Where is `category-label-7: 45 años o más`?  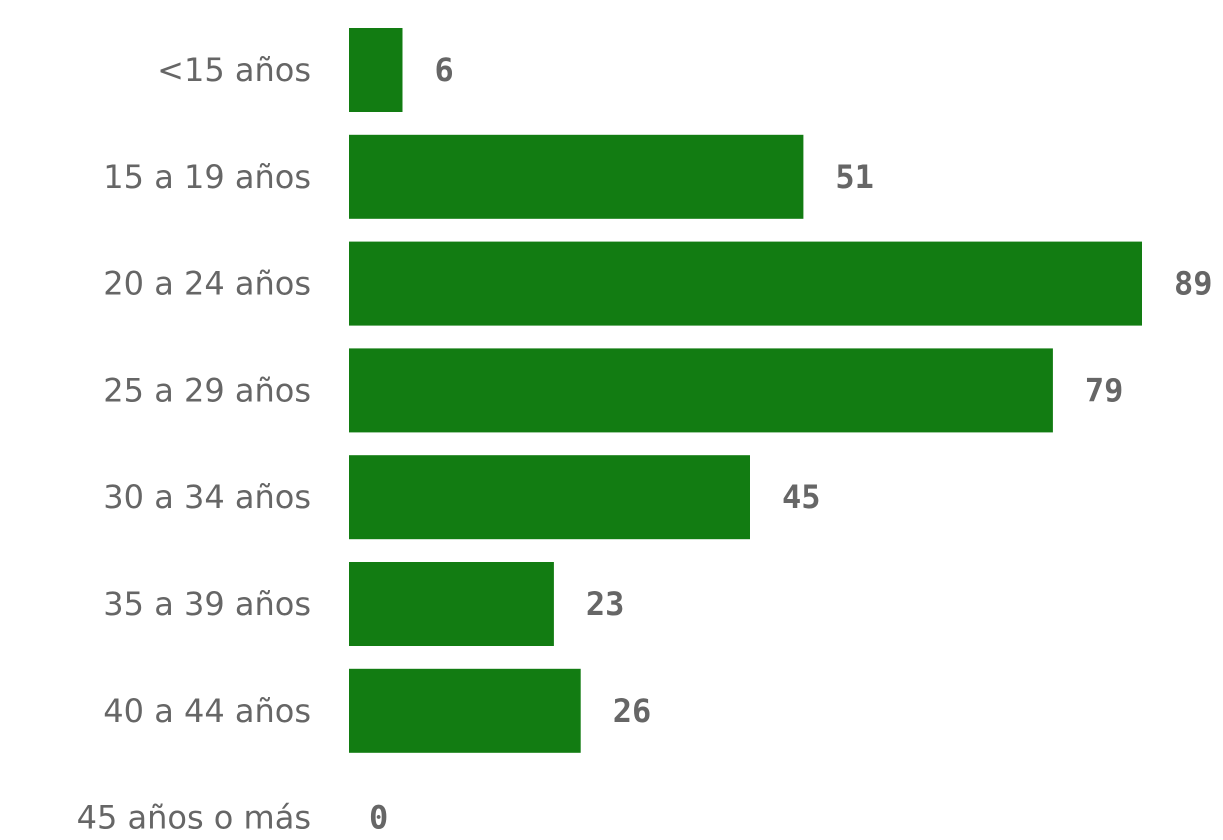 category-label-7: 45 años o más is located at coordinates (194, 818).